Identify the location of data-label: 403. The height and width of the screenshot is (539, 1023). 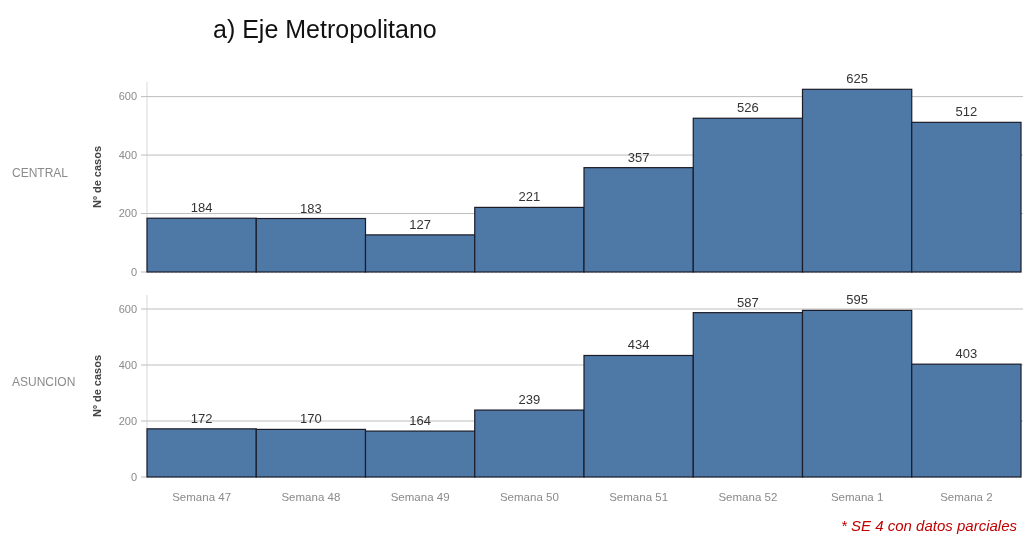
(966, 354).